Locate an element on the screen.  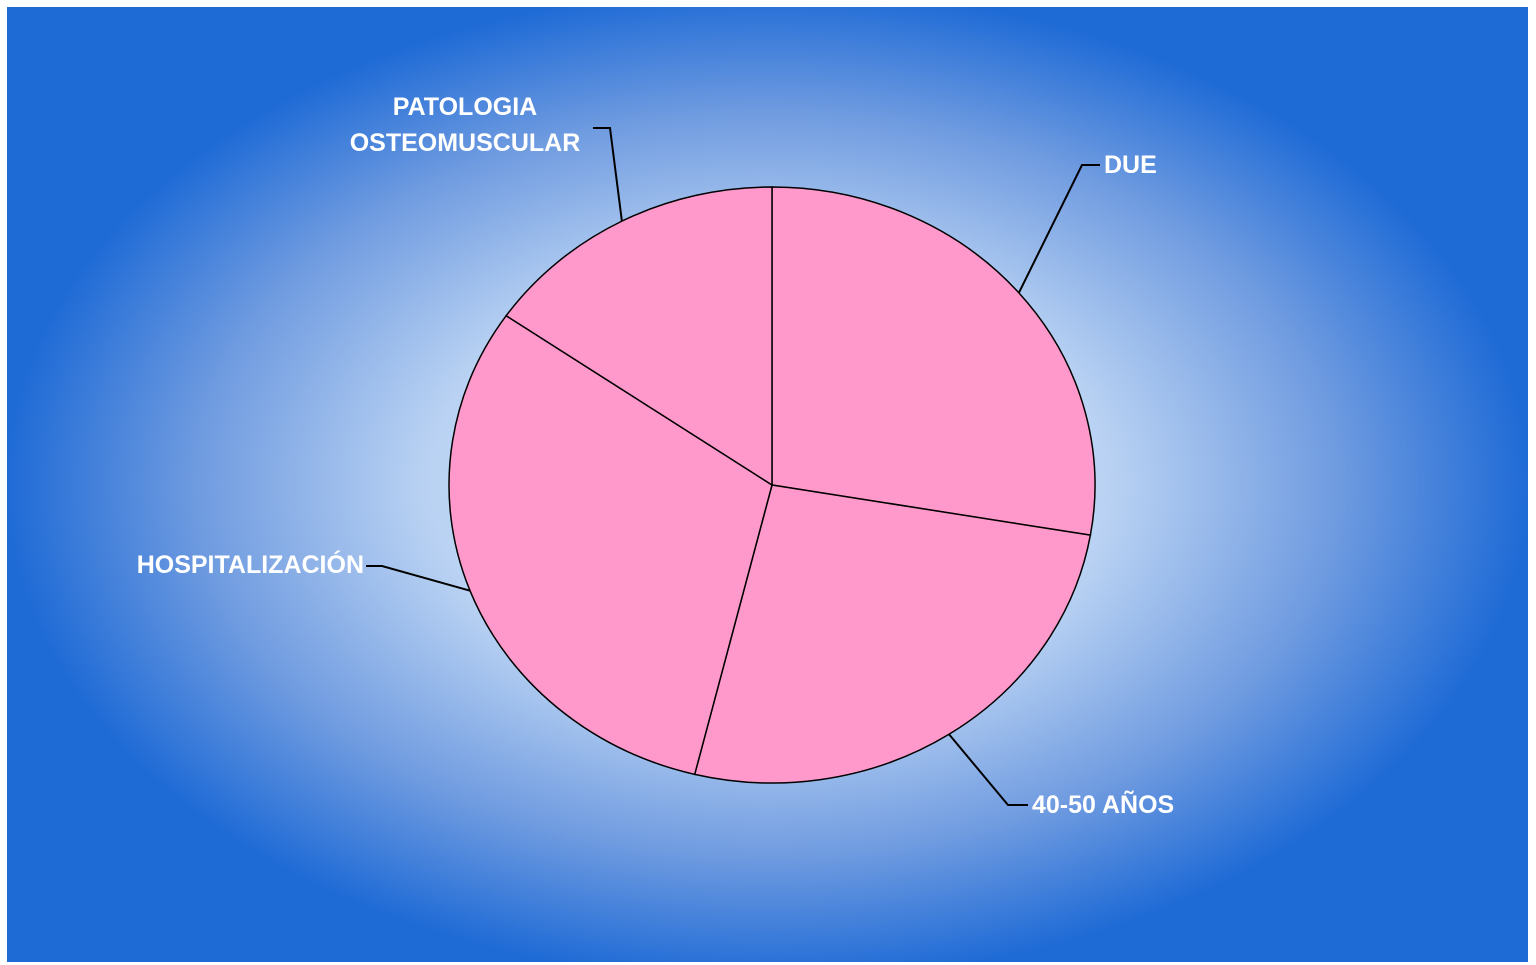
slice-label: DUE is located at coordinates (1130, 165).